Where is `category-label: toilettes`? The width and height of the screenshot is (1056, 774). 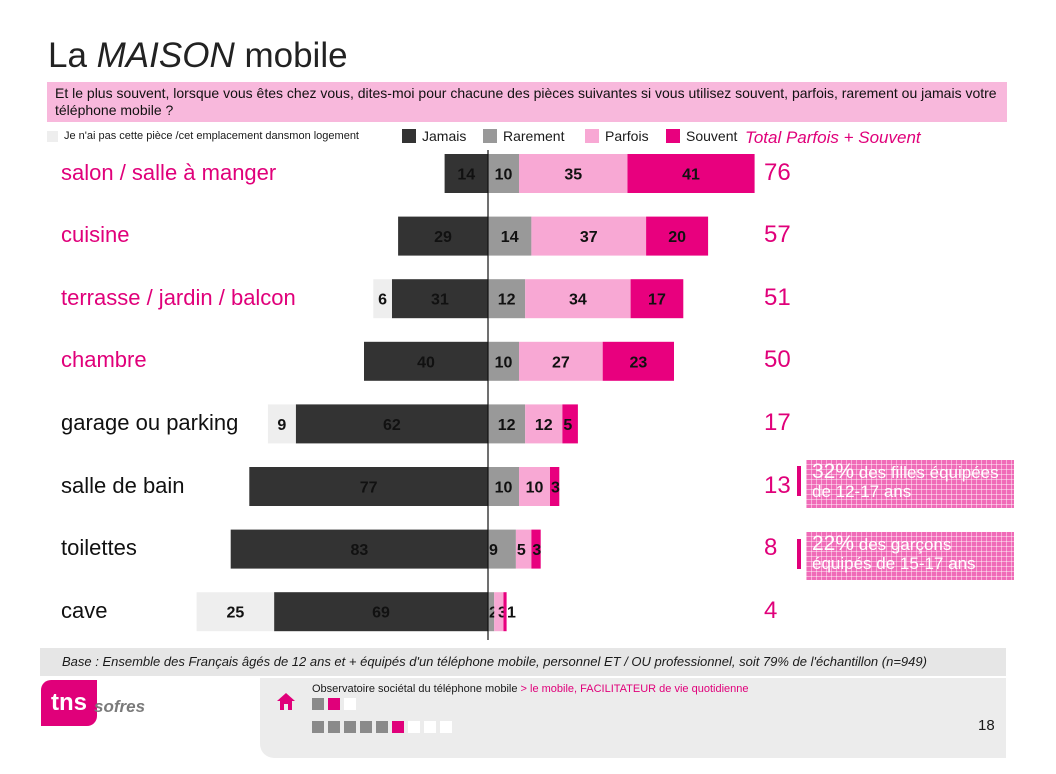 category-label: toilettes is located at coordinates (99, 548).